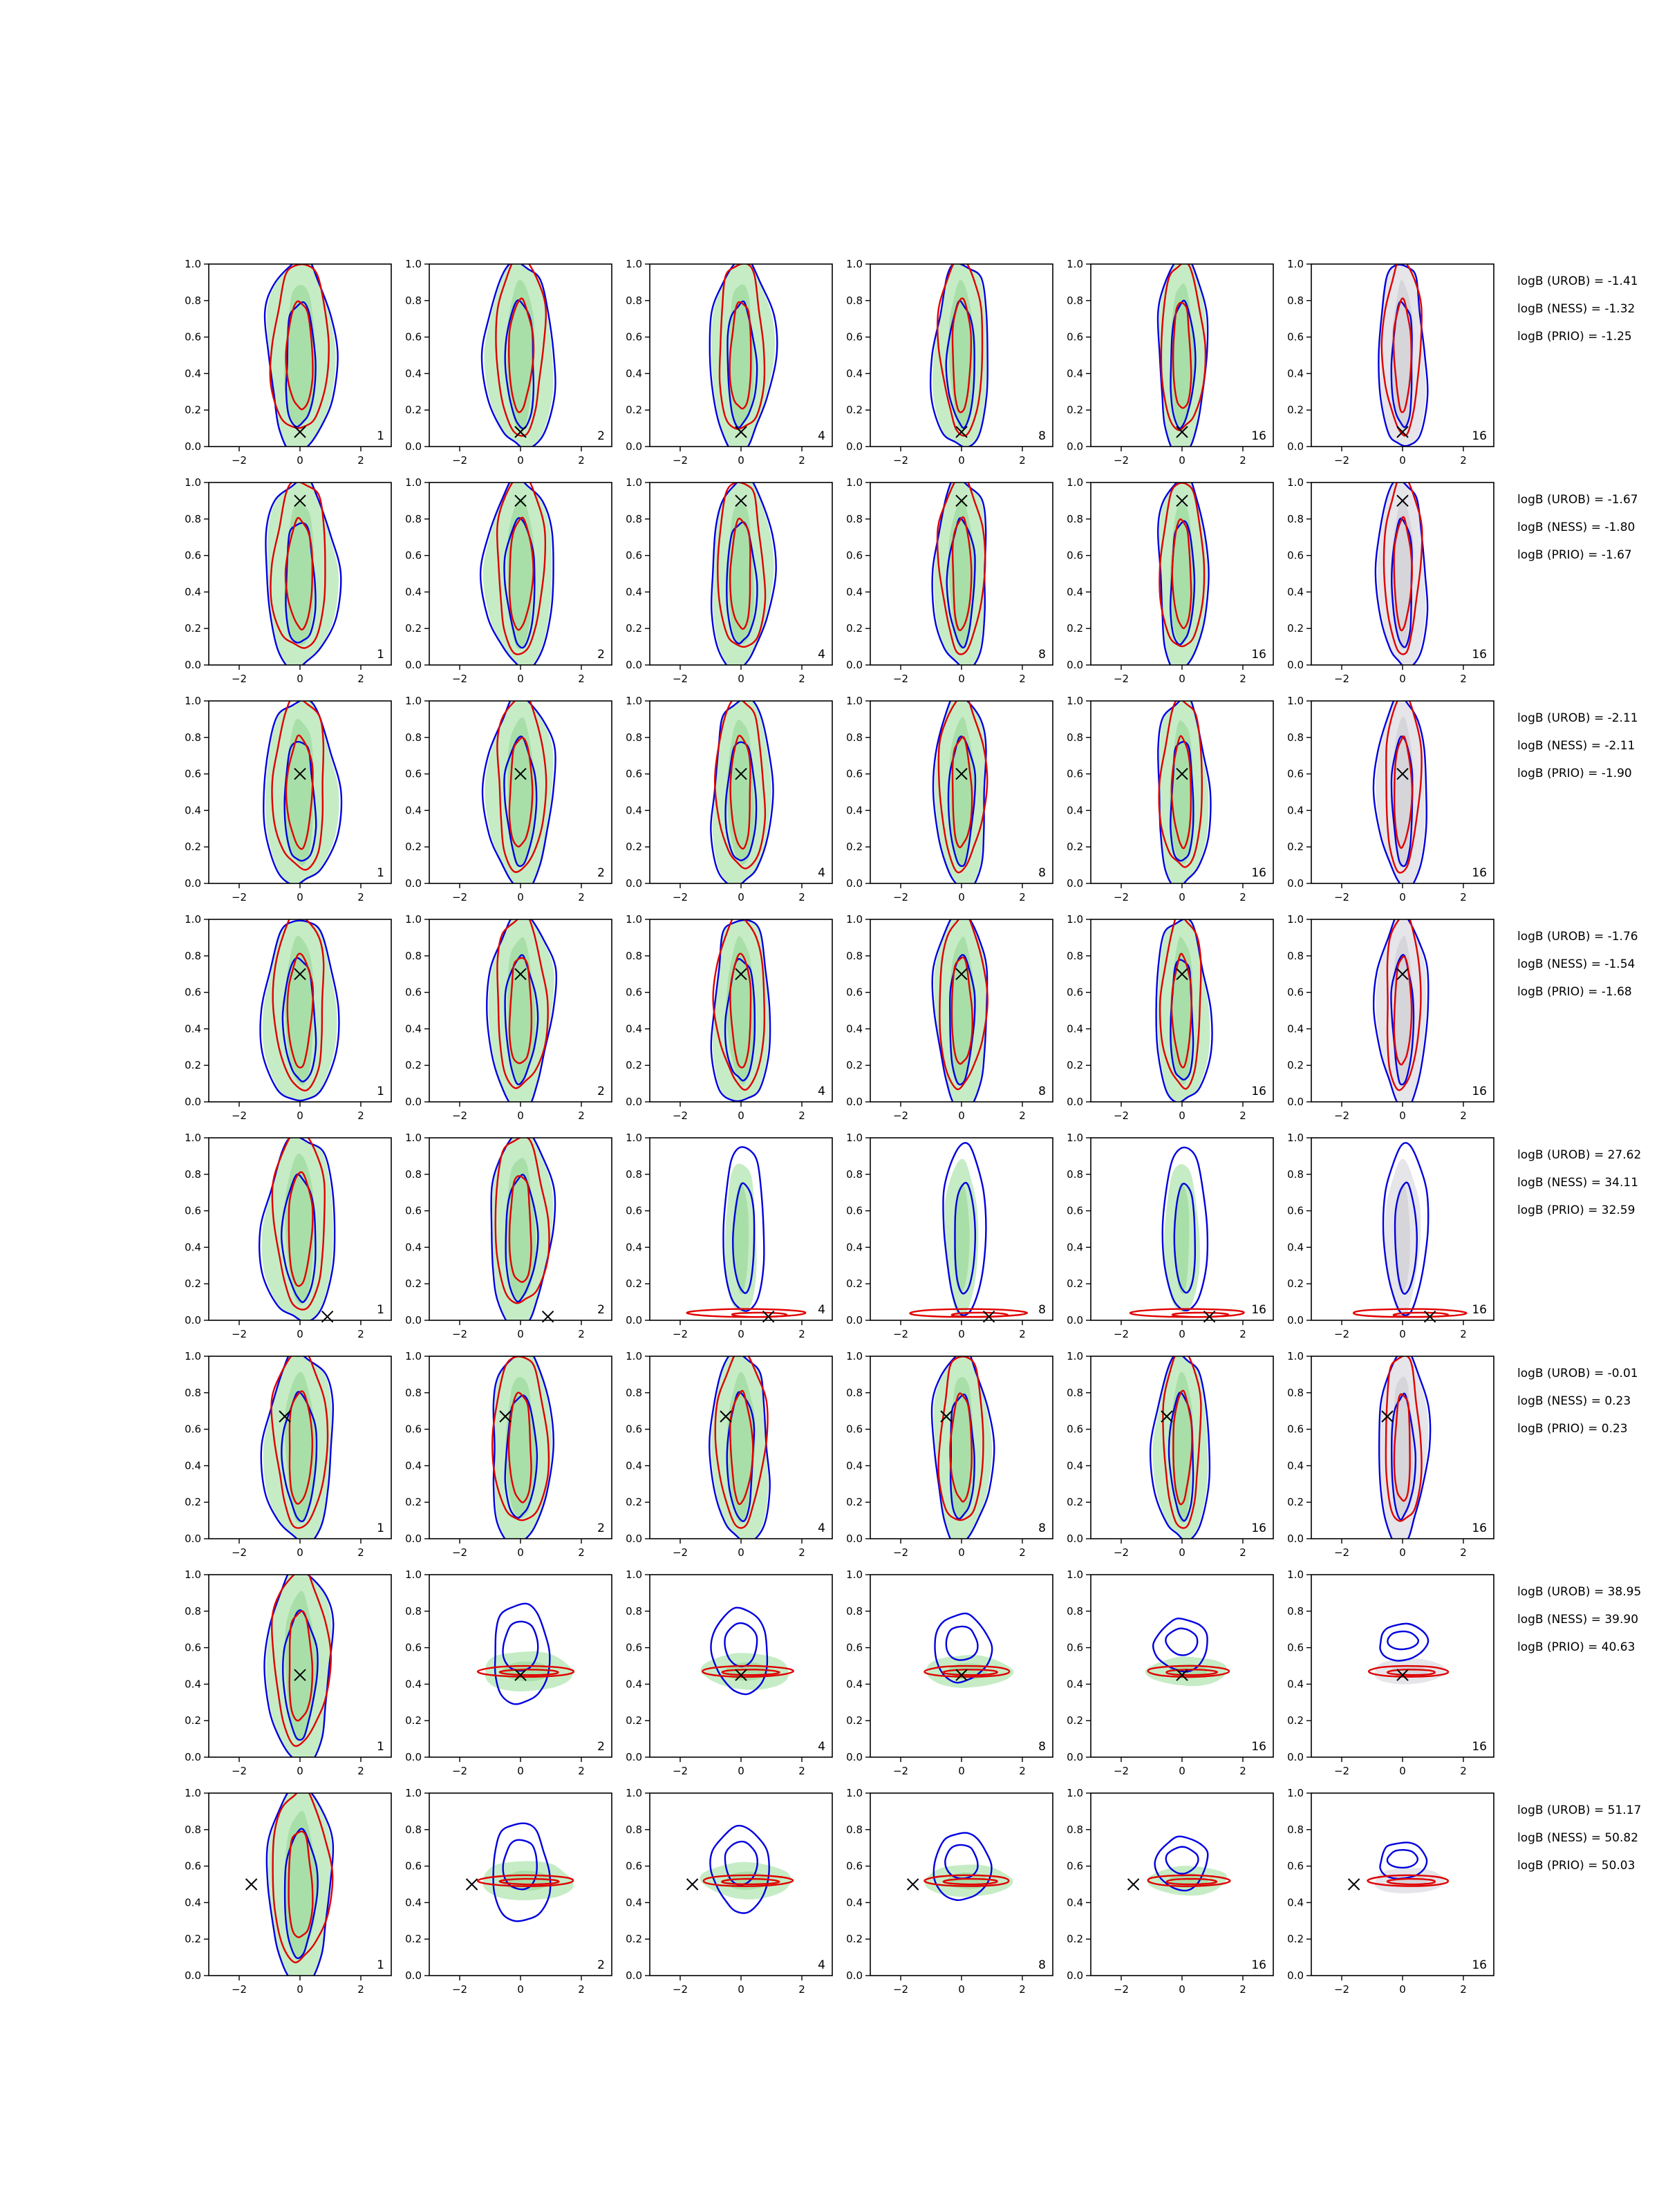  I want to click on panel-count-label: 8, so click(1042, 1965).